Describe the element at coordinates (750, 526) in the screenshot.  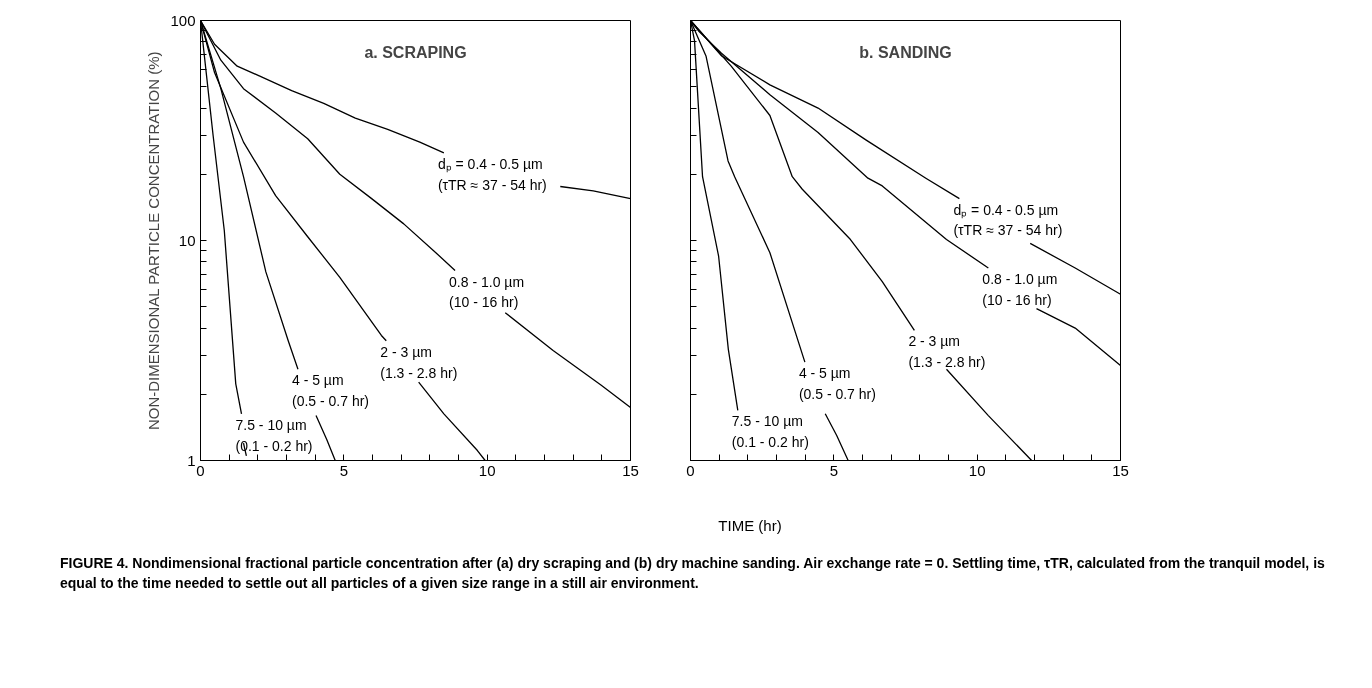
I see `x-axis-title: TIME (hr)` at that location.